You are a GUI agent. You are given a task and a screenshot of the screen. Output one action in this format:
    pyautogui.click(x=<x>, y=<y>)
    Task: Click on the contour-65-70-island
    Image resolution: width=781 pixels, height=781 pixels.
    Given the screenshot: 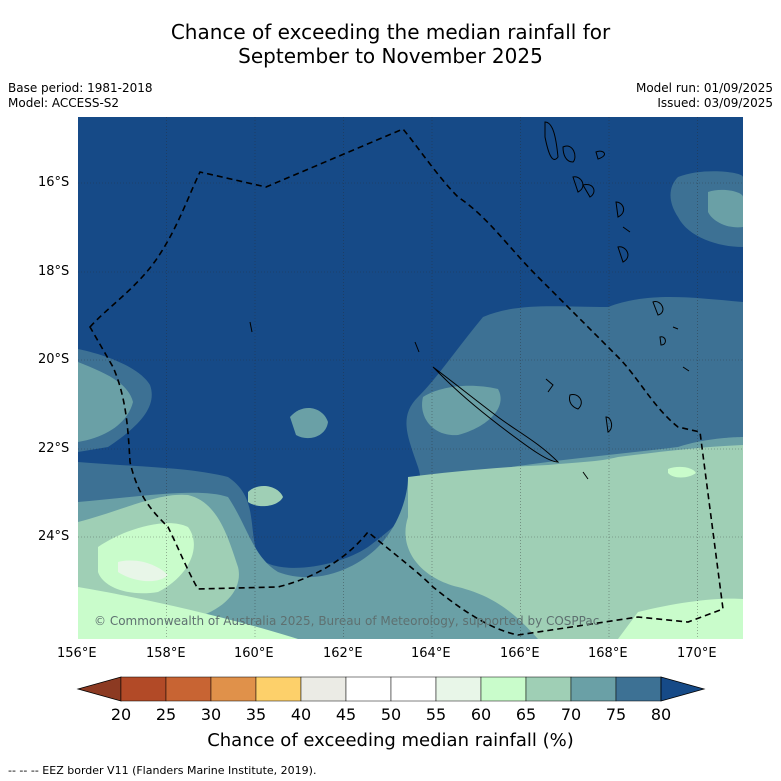 What is the action you would take?
    pyautogui.click(x=309, y=423)
    